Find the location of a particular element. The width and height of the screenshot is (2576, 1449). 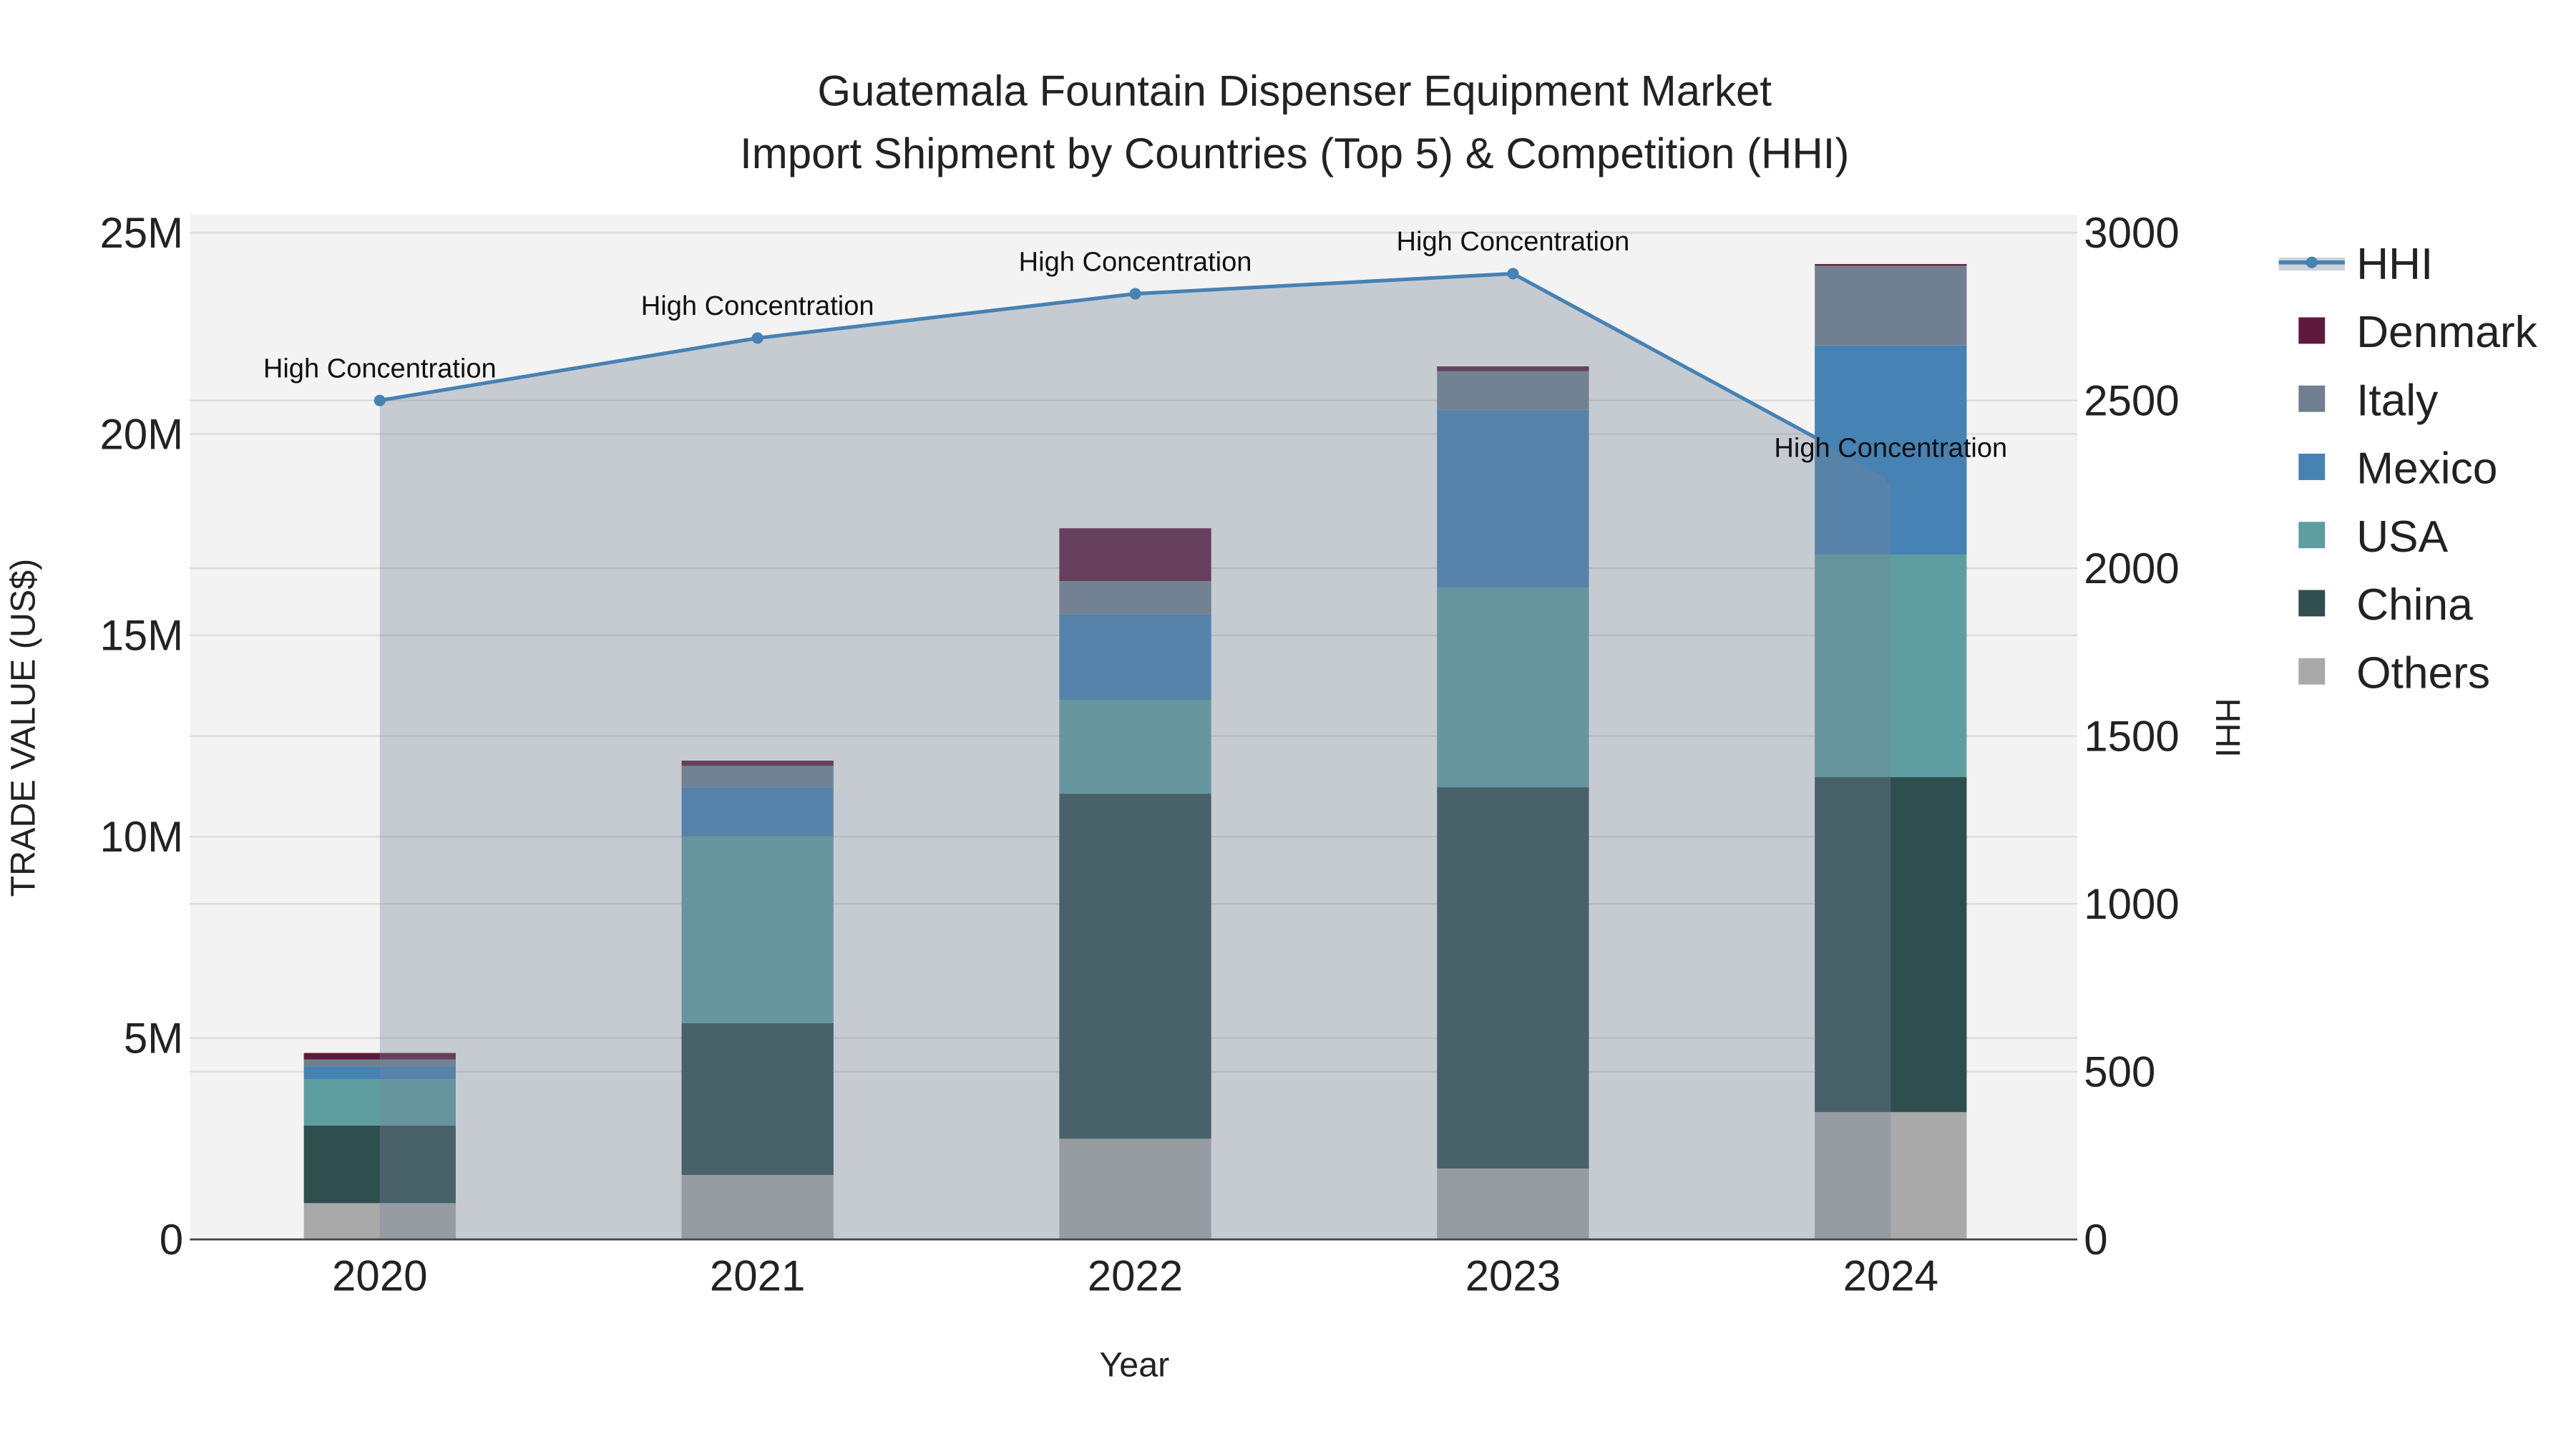

legend-item-hhi: HHI is located at coordinates (2356, 264).